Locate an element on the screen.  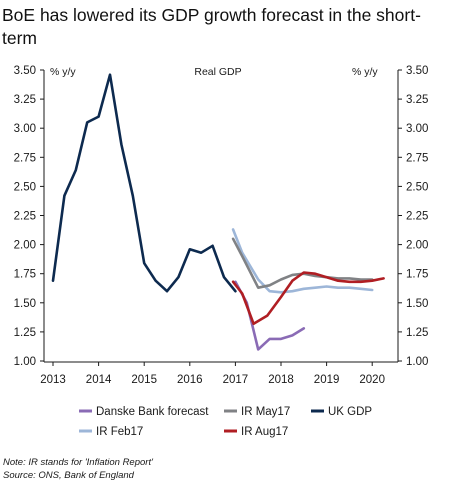
y-tick-label-left: 3.25 is located at coordinates (25, 100).